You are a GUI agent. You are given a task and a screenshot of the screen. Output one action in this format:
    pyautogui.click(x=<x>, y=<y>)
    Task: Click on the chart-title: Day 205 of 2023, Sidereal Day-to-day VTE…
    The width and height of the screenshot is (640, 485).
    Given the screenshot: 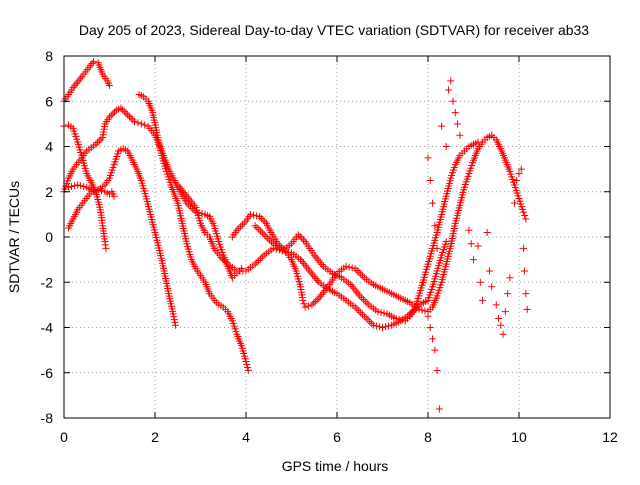 What is the action you would take?
    pyautogui.click(x=334, y=30)
    